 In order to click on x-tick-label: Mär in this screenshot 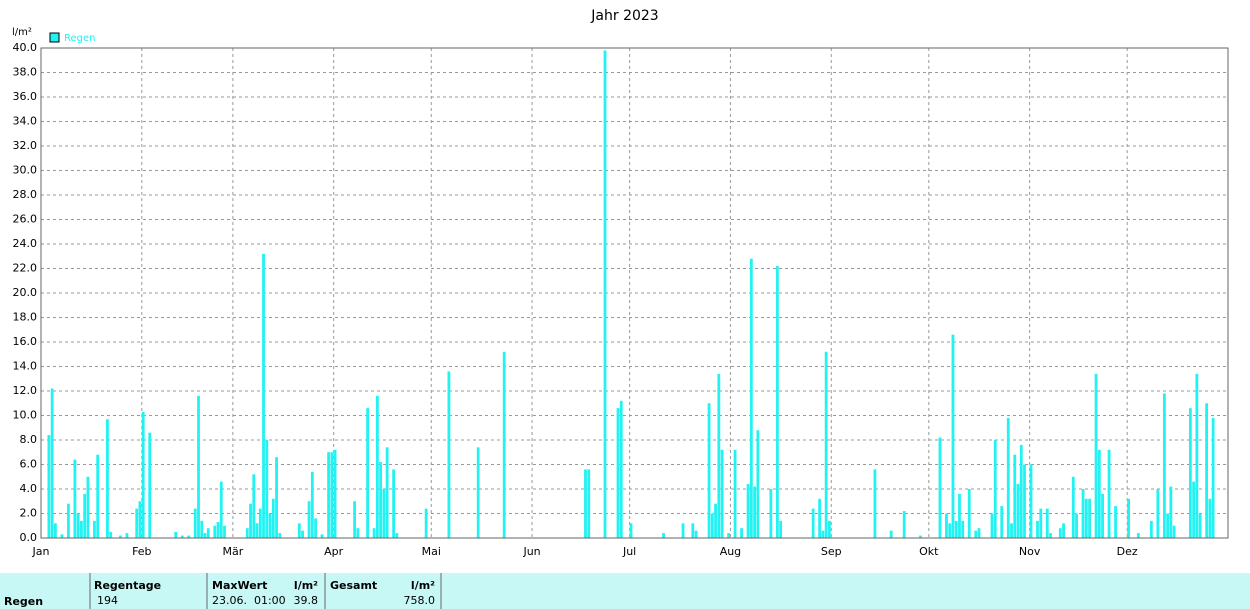, I will do `click(232, 551)`.